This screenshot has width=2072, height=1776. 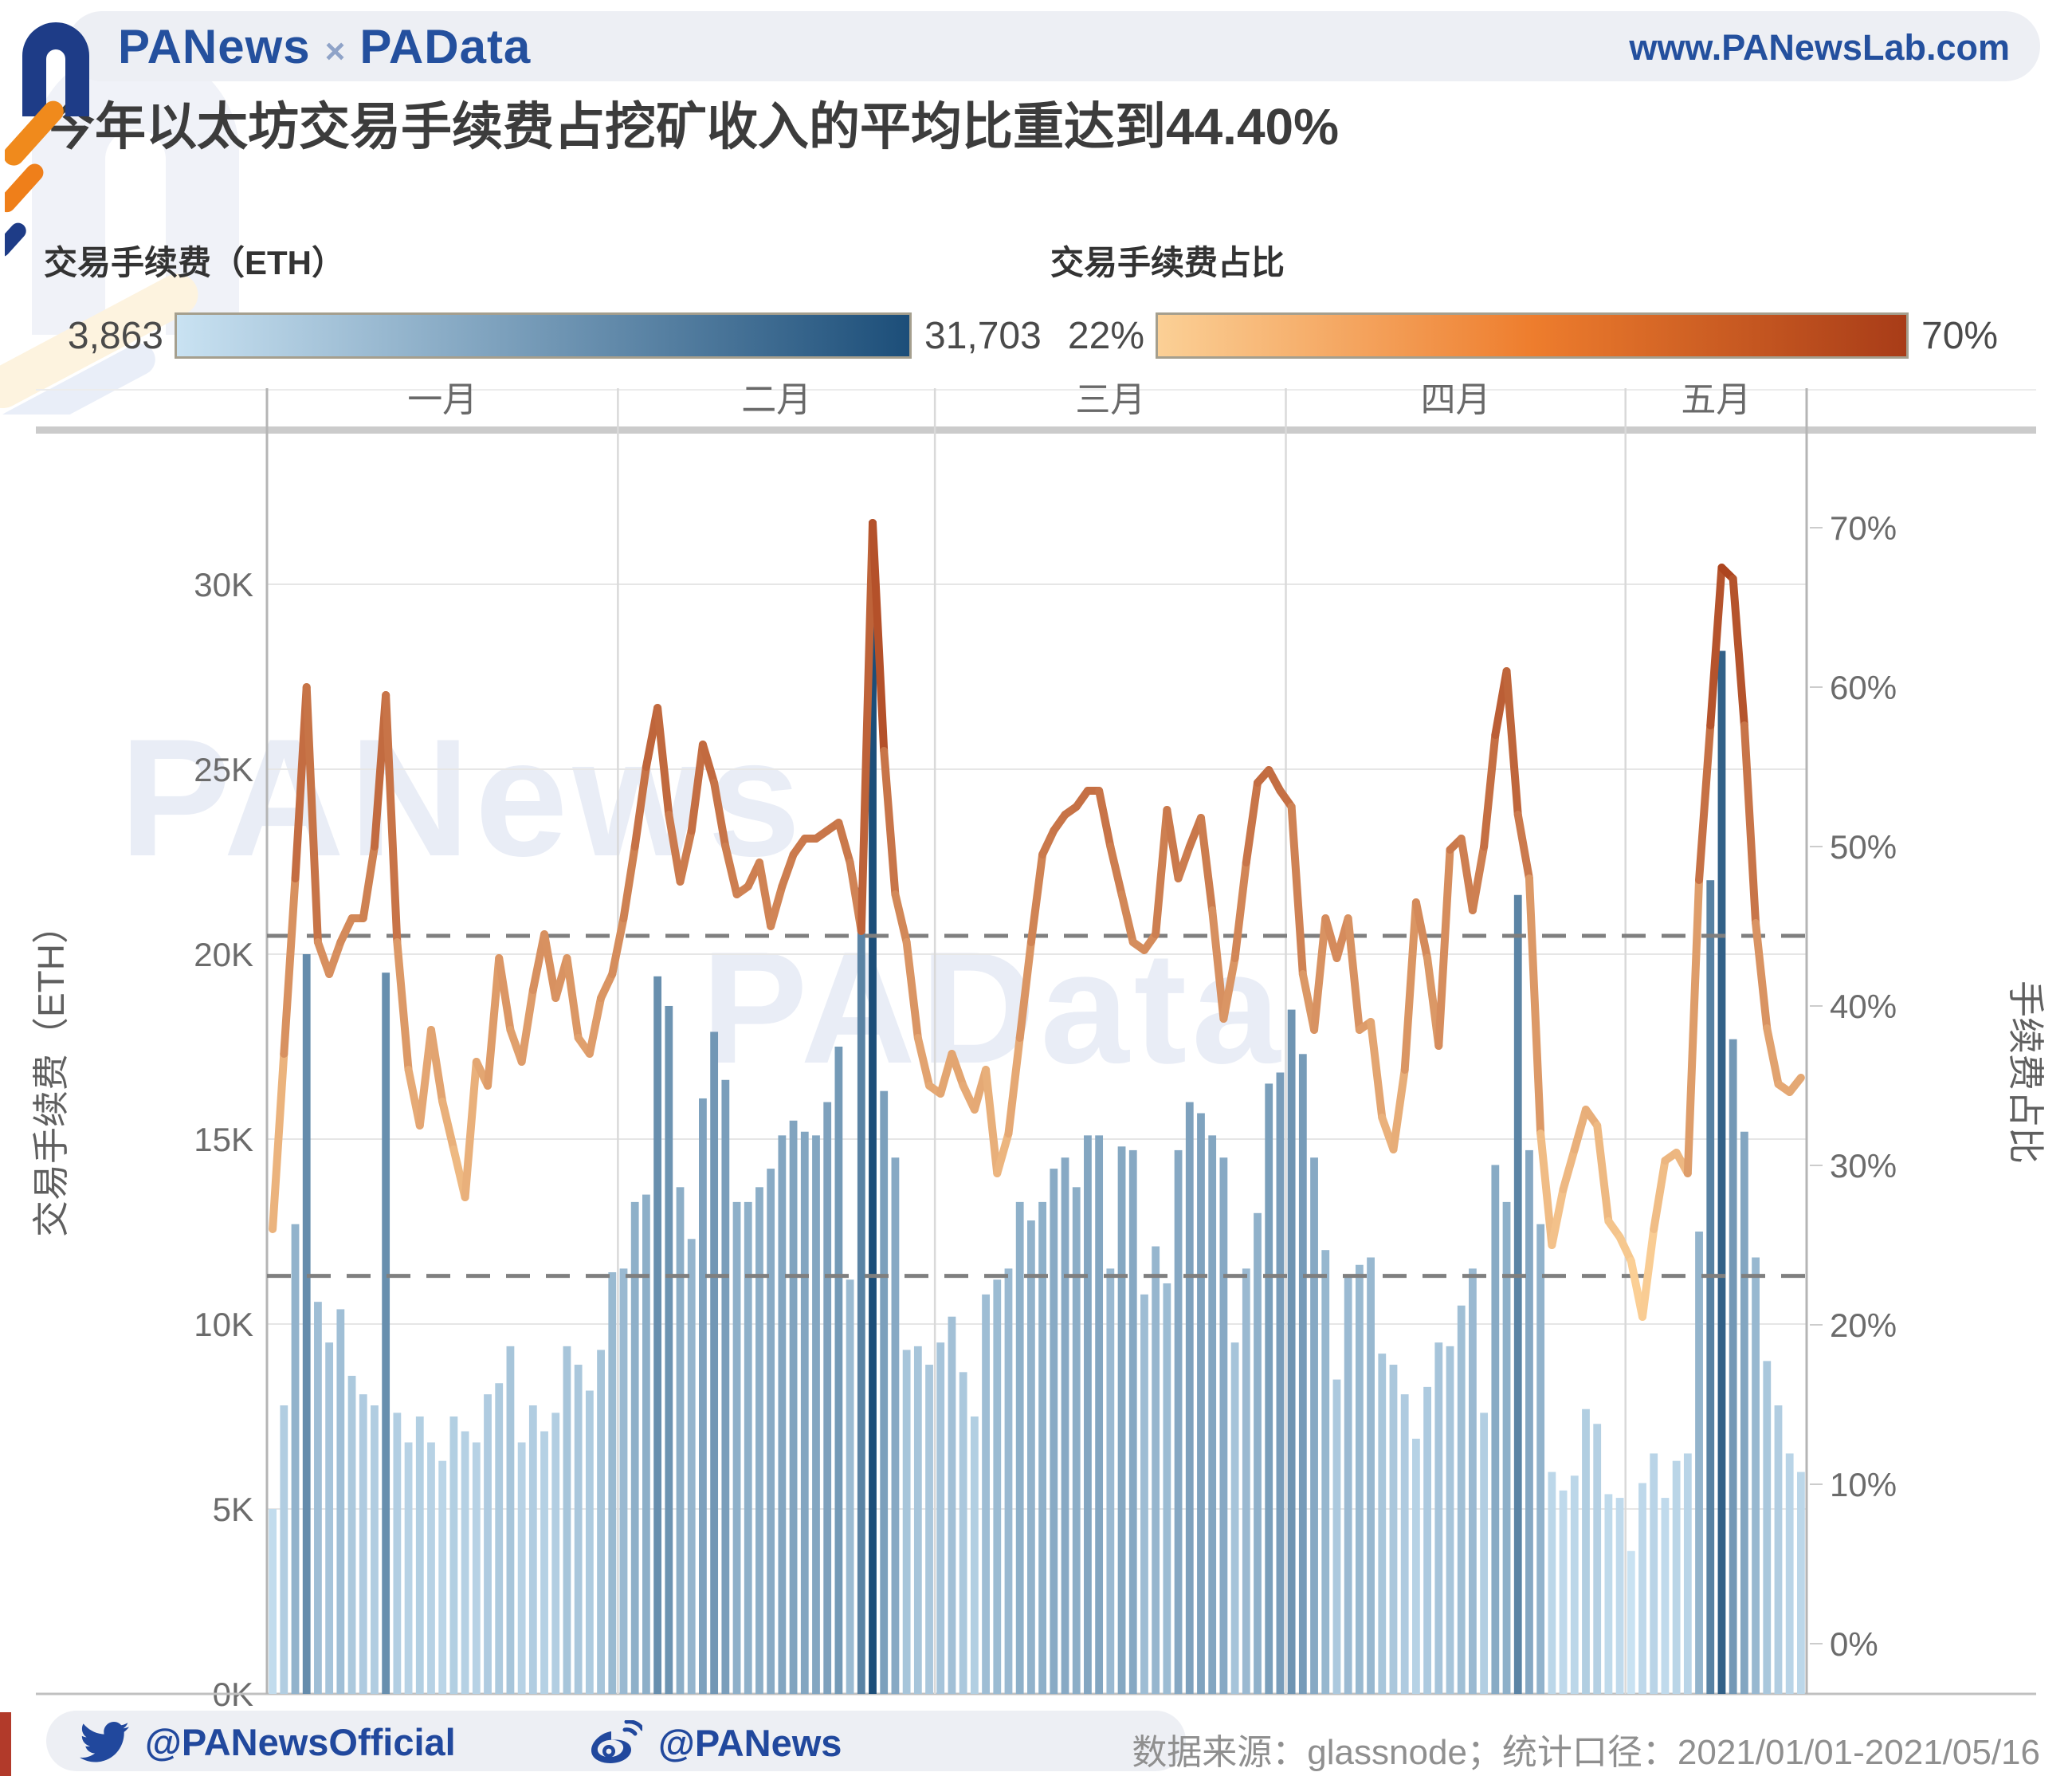 What do you see at coordinates (543, 297) in the screenshot?
I see `legend-fee: 交易手续费（ETH） 3,863 31,703` at bounding box center [543, 297].